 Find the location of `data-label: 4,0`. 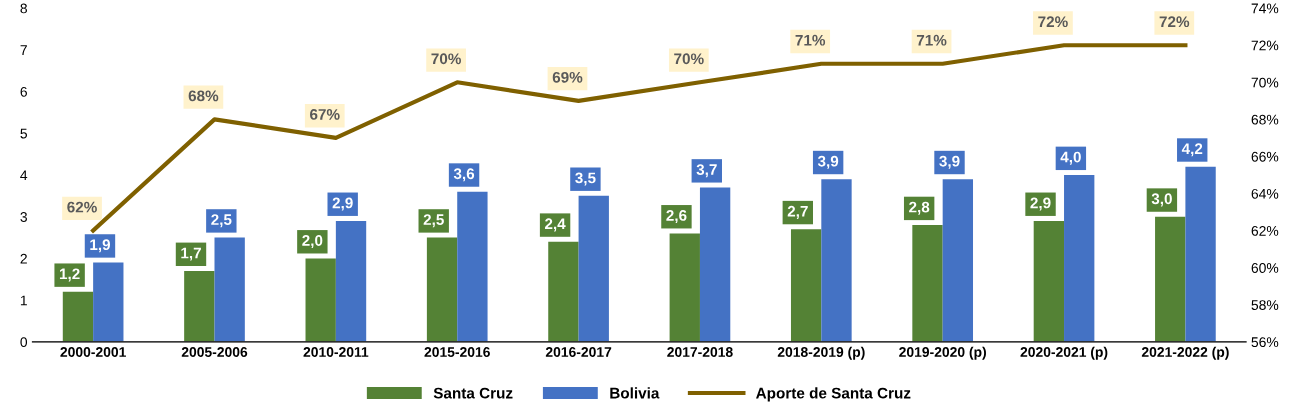

data-label: 4,0 is located at coordinates (1070, 158).